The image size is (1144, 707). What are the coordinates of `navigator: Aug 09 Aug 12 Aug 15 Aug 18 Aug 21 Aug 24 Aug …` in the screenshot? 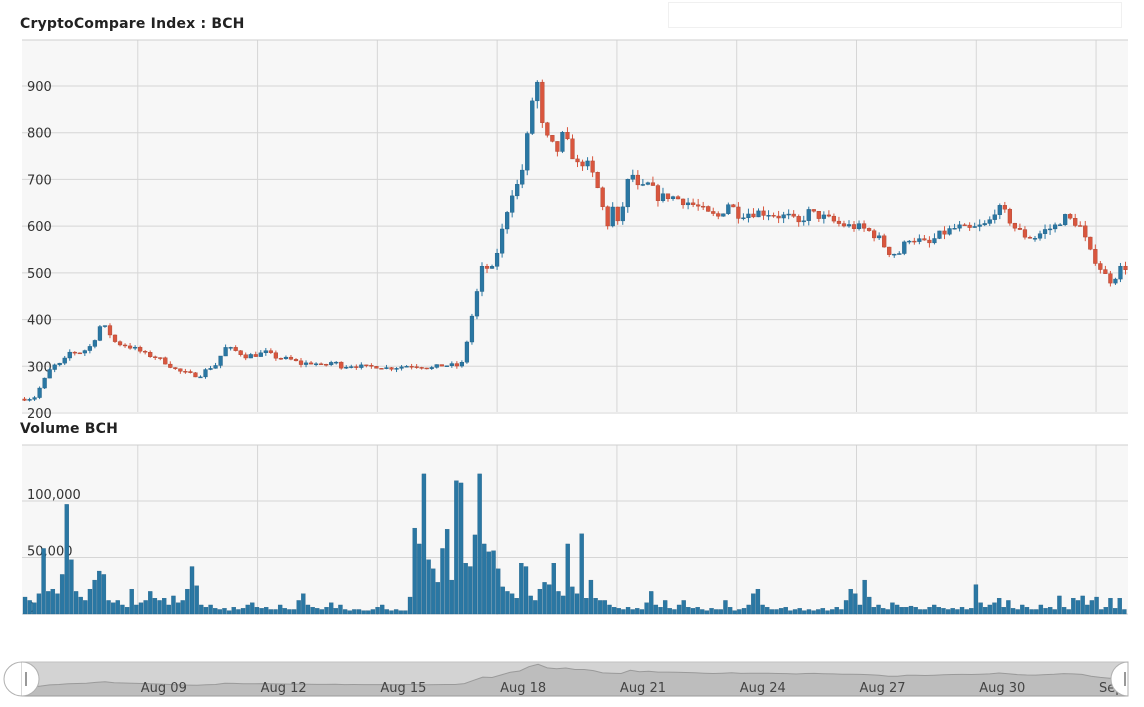 It's located at (566, 679).